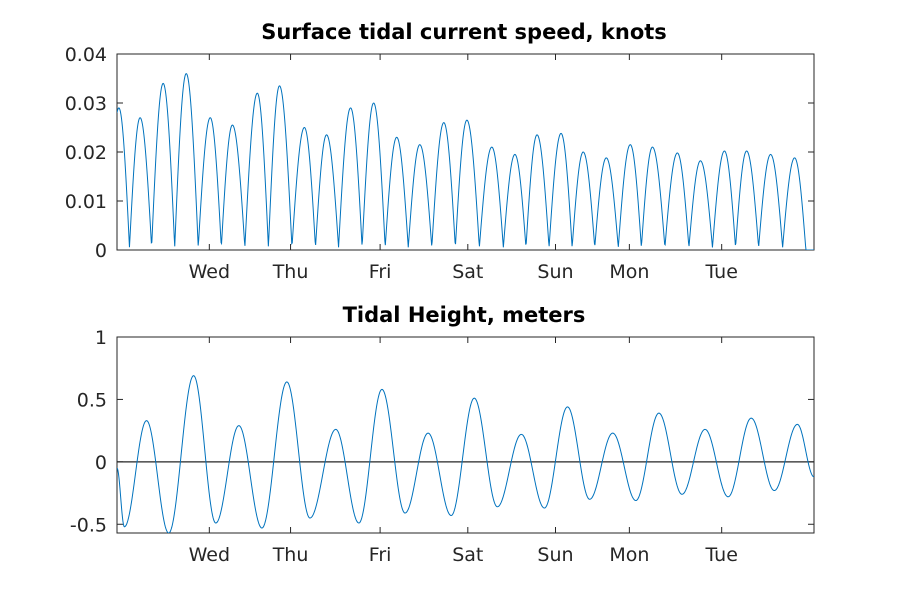 The height and width of the screenshot is (600, 900). What do you see at coordinates (86, 55) in the screenshot?
I see `y-tick-label: 0.04` at bounding box center [86, 55].